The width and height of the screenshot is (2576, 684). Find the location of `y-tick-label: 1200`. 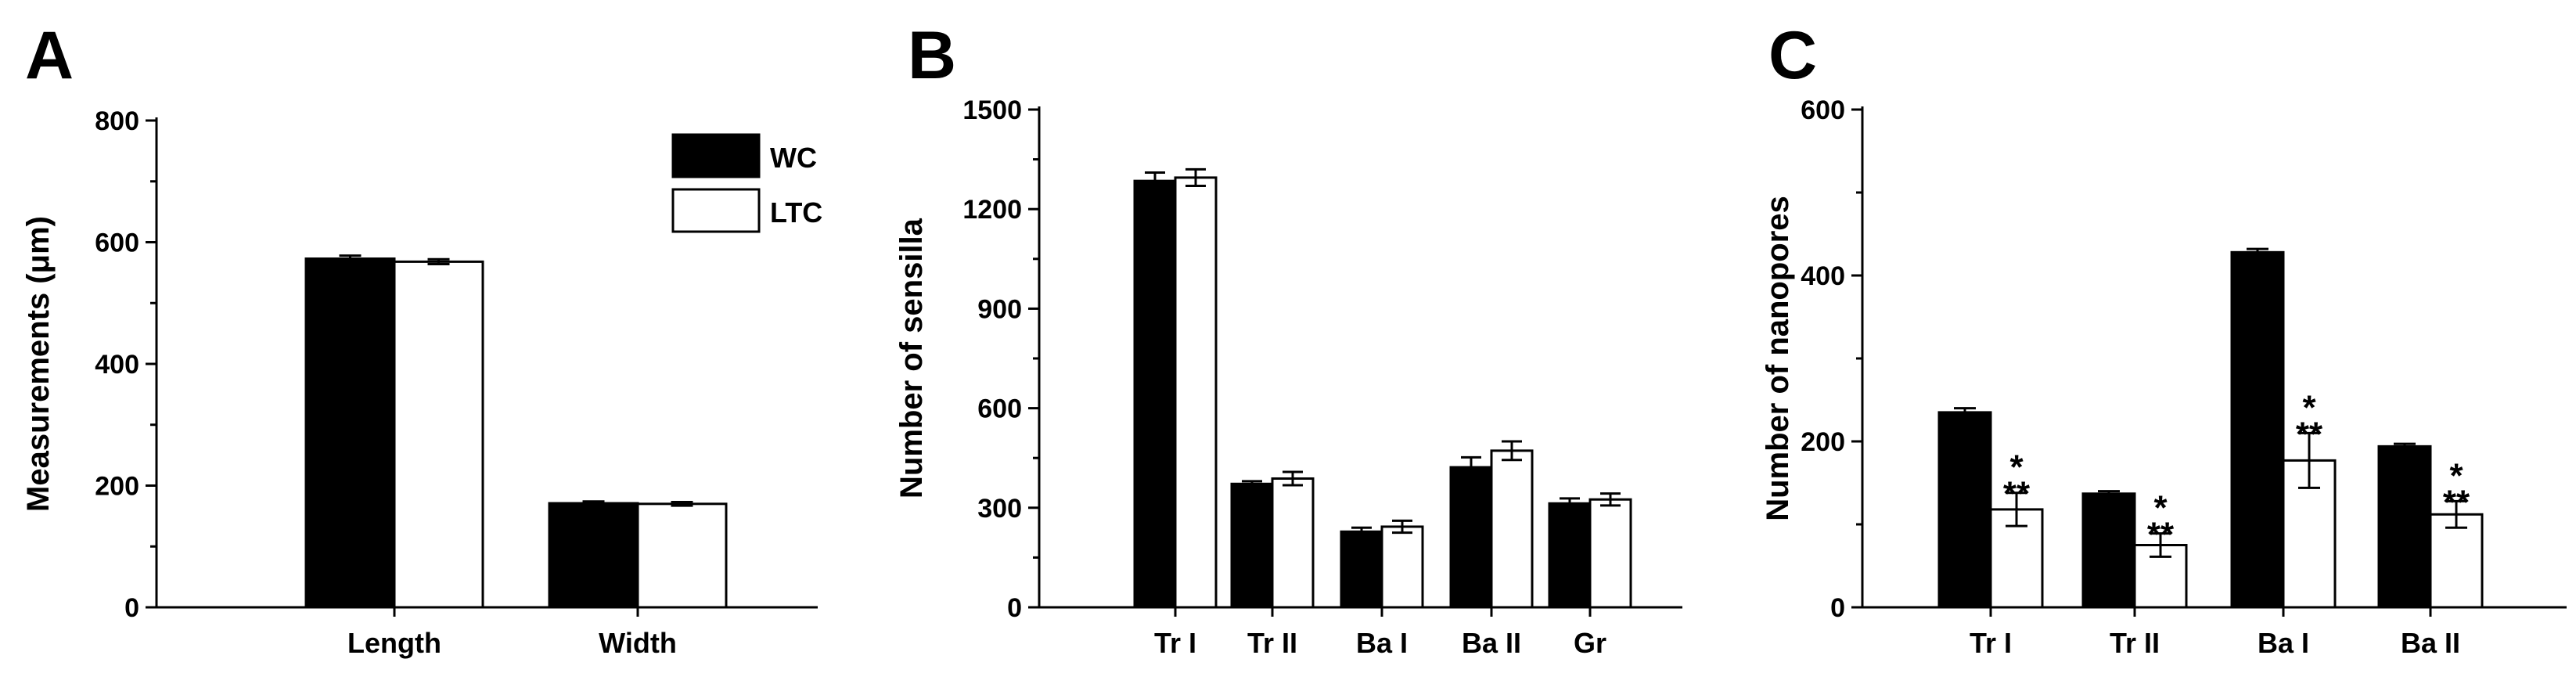

y-tick-label: 1200 is located at coordinates (992, 210).